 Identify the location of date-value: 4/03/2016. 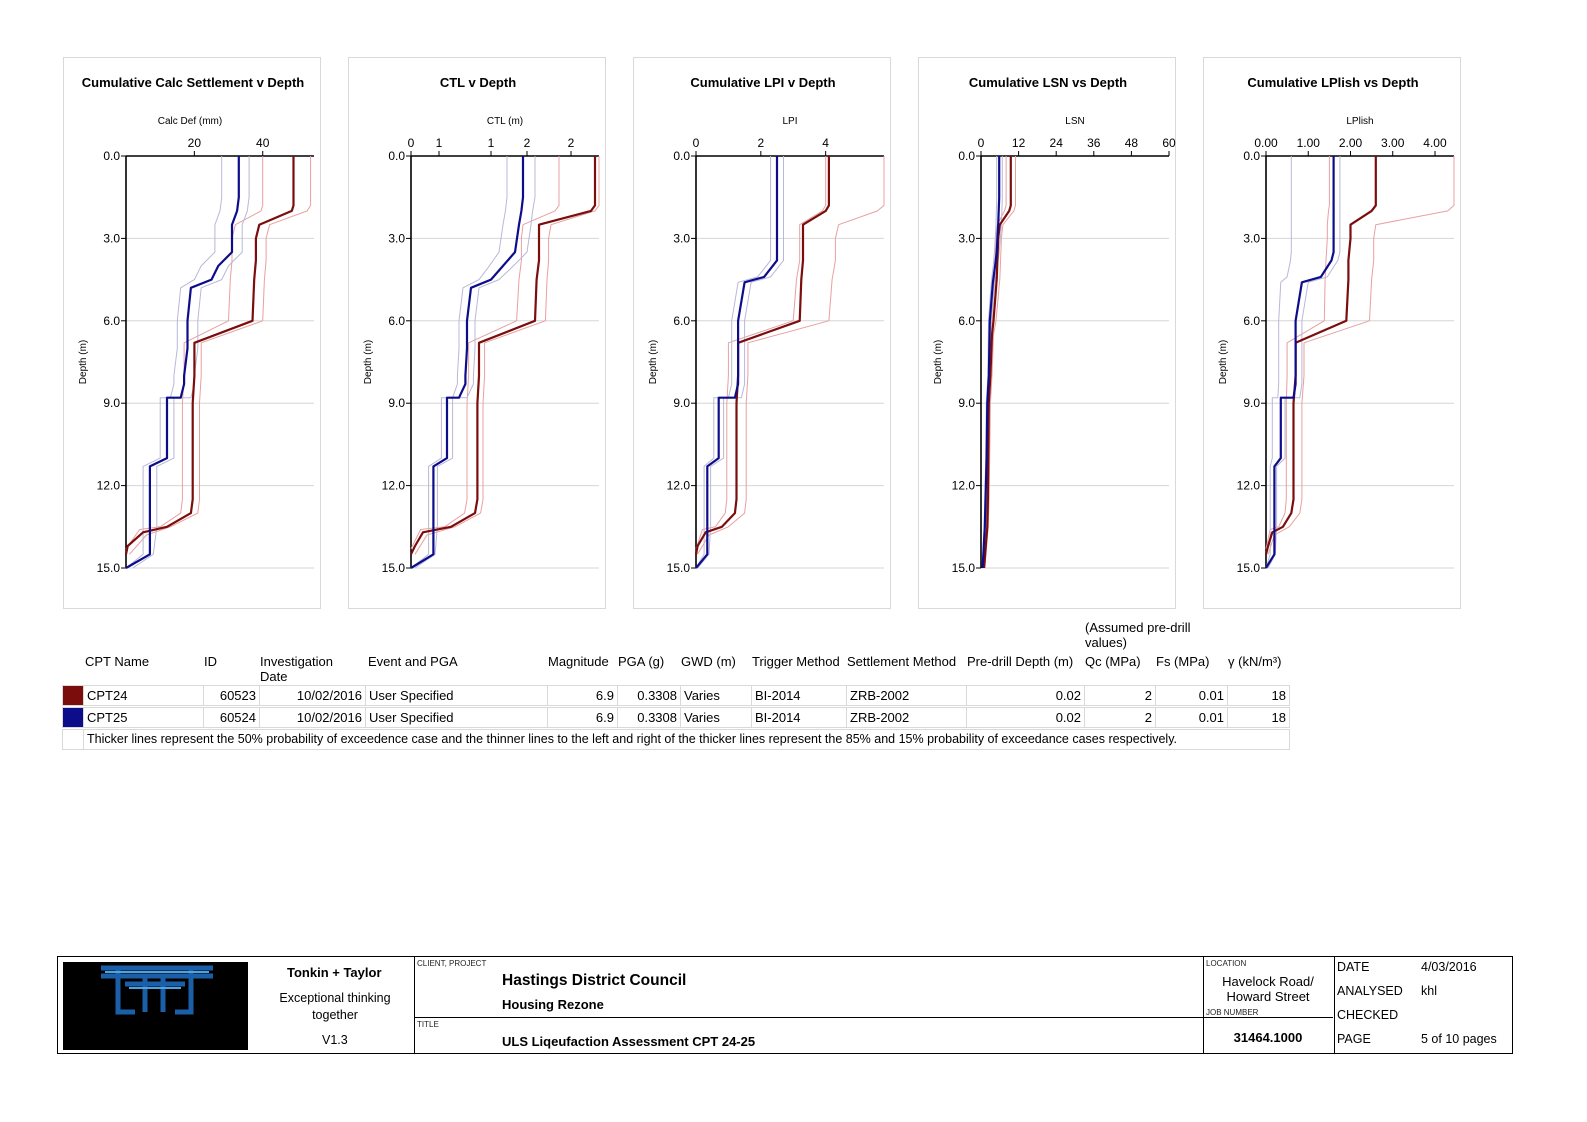
(1449, 967).